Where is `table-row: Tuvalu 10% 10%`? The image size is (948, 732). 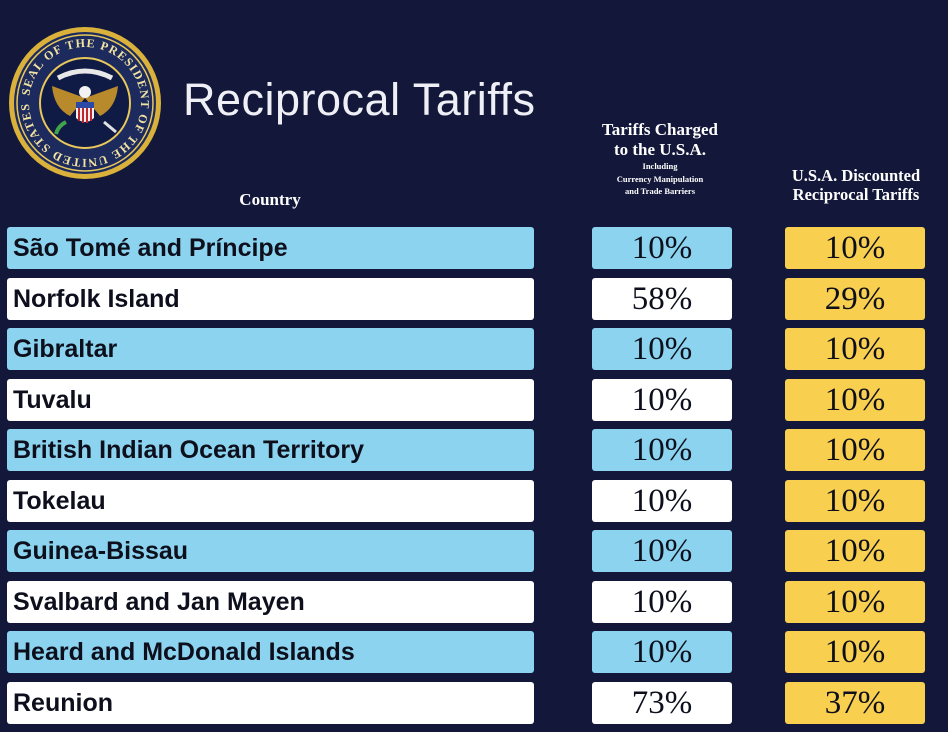 table-row: Tuvalu 10% 10% is located at coordinates (474, 400).